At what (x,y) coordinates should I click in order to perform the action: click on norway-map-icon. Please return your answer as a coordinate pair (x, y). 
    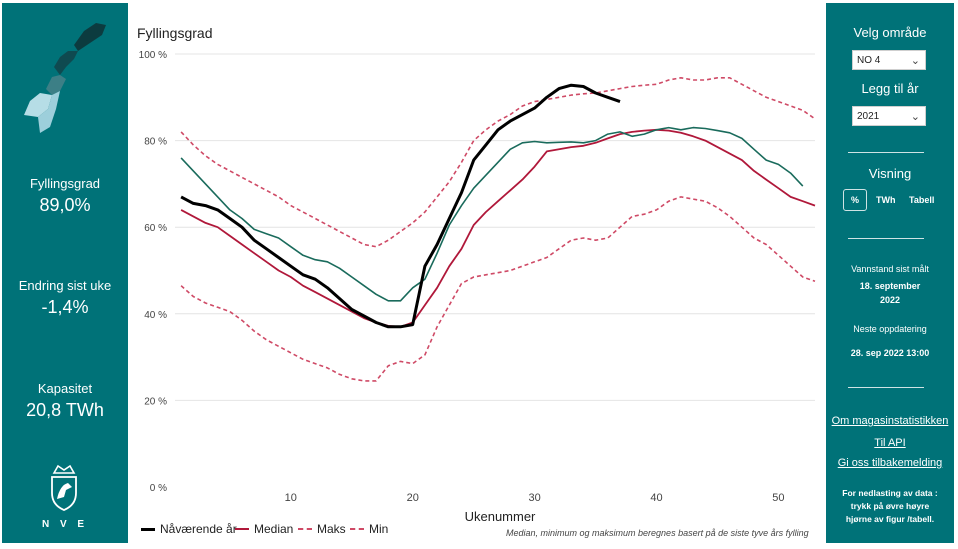
    Looking at the image, I should click on (65, 78).